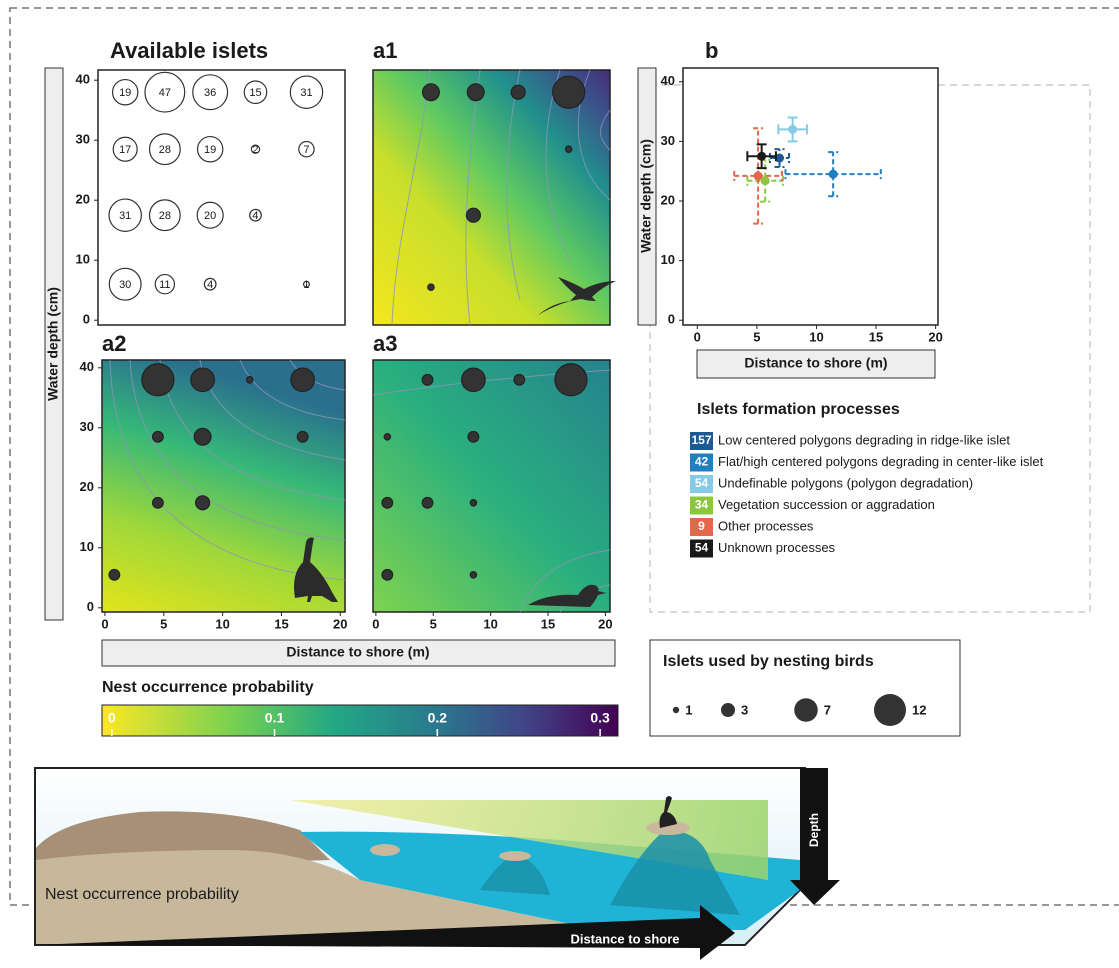 The height and width of the screenshot is (968, 1119). What do you see at coordinates (112, 718) in the screenshot?
I see `colorbar-tick-label: 0` at bounding box center [112, 718].